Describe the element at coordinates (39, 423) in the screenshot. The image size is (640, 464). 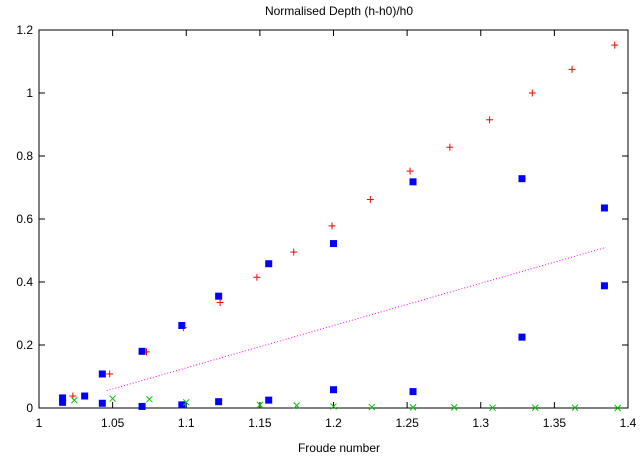
I see `x-tick-label: 1` at that location.